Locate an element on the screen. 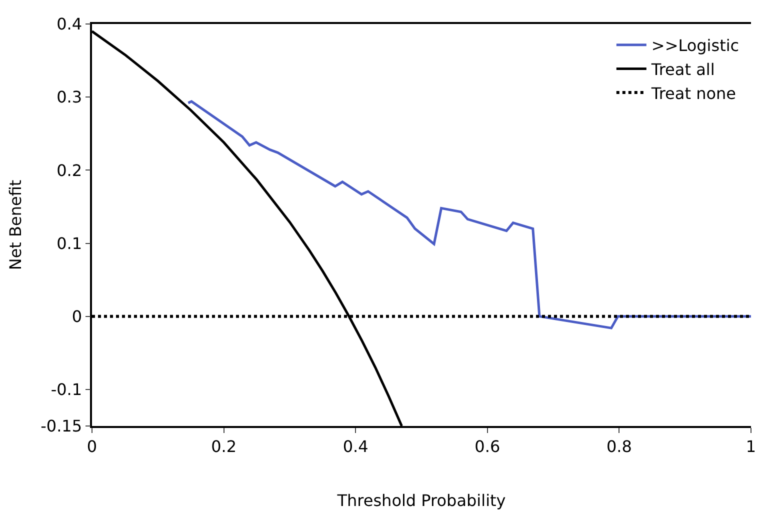 This screenshot has width=764, height=515. x-tick-label: 0.2 is located at coordinates (224, 446).